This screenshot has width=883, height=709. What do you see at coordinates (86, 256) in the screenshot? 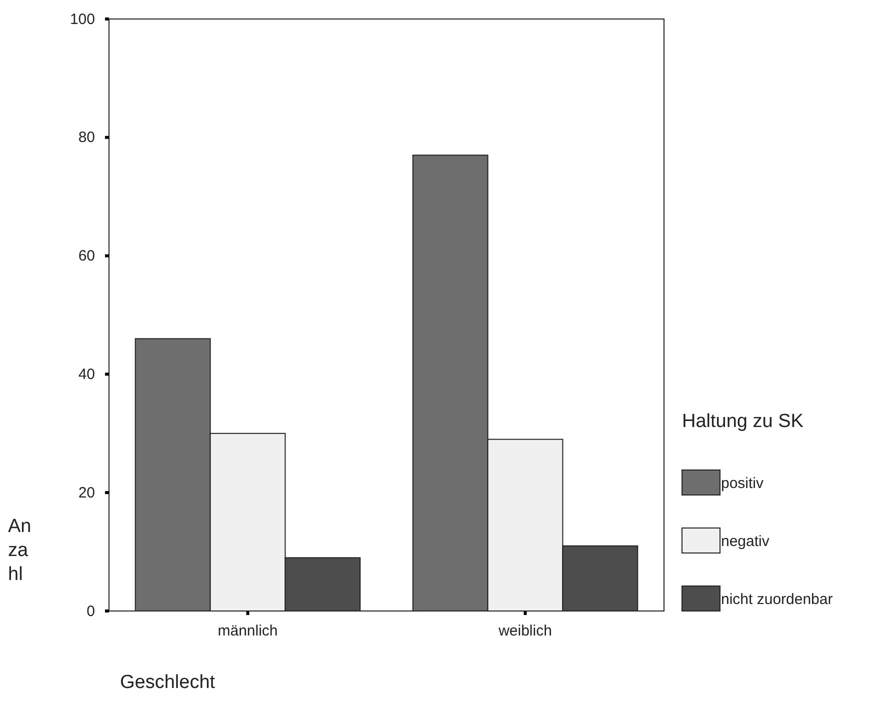
I see `y-tick-label: 60` at bounding box center [86, 256].